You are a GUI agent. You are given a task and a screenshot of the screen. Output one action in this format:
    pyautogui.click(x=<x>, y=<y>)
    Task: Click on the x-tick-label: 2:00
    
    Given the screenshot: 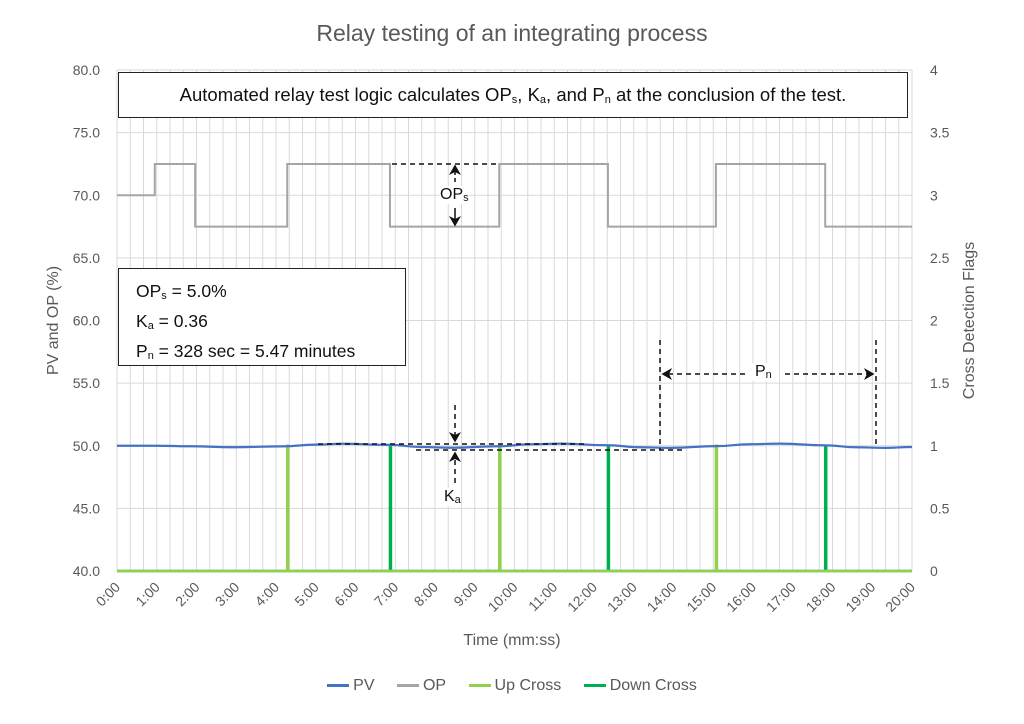 What is the action you would take?
    pyautogui.click(x=187, y=594)
    